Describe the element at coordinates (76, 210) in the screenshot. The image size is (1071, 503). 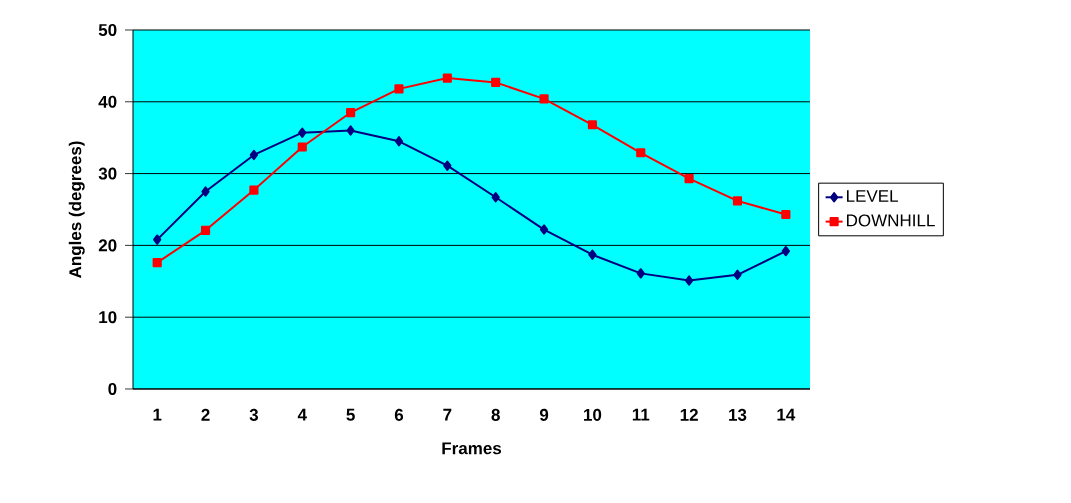
I see `y-axis-title: Angles (degrees)` at that location.